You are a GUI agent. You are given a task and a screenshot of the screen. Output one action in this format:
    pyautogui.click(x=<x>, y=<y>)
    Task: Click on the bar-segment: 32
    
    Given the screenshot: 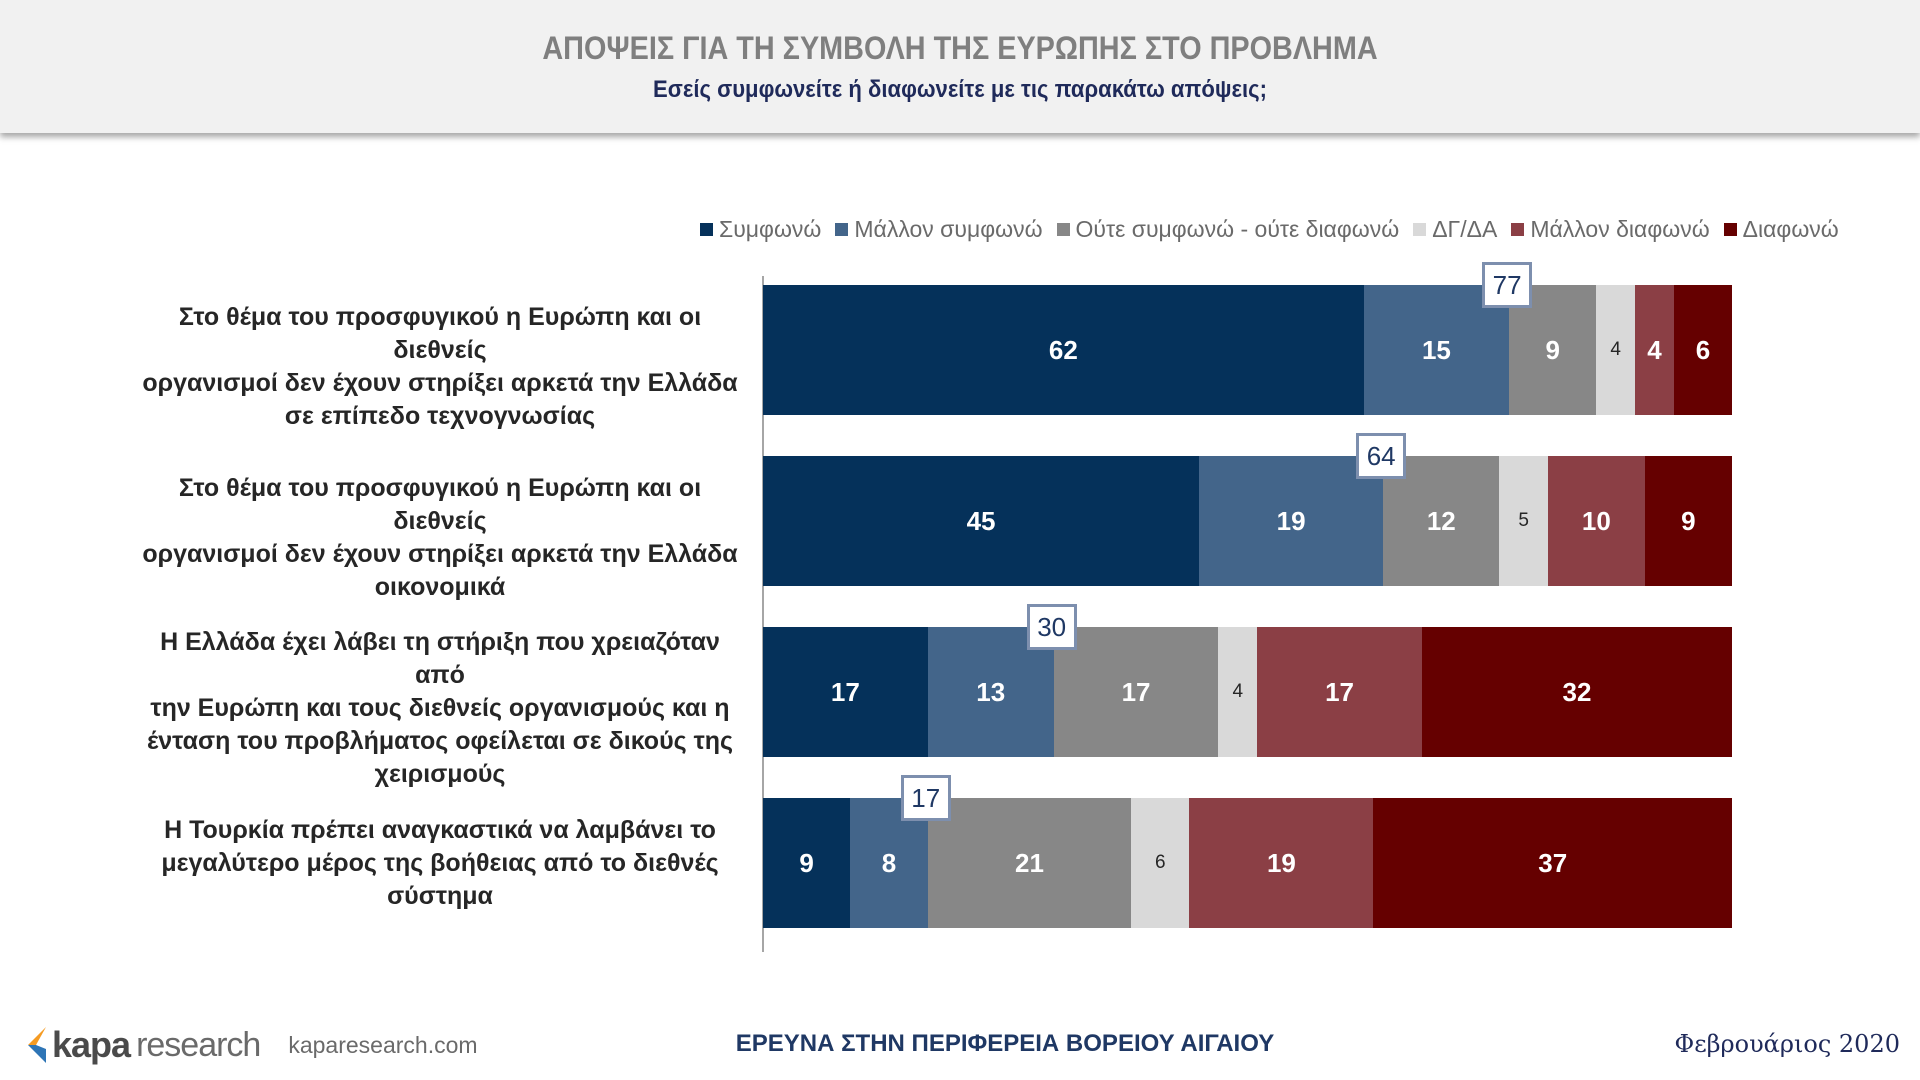 What is the action you would take?
    pyautogui.click(x=1576, y=692)
    